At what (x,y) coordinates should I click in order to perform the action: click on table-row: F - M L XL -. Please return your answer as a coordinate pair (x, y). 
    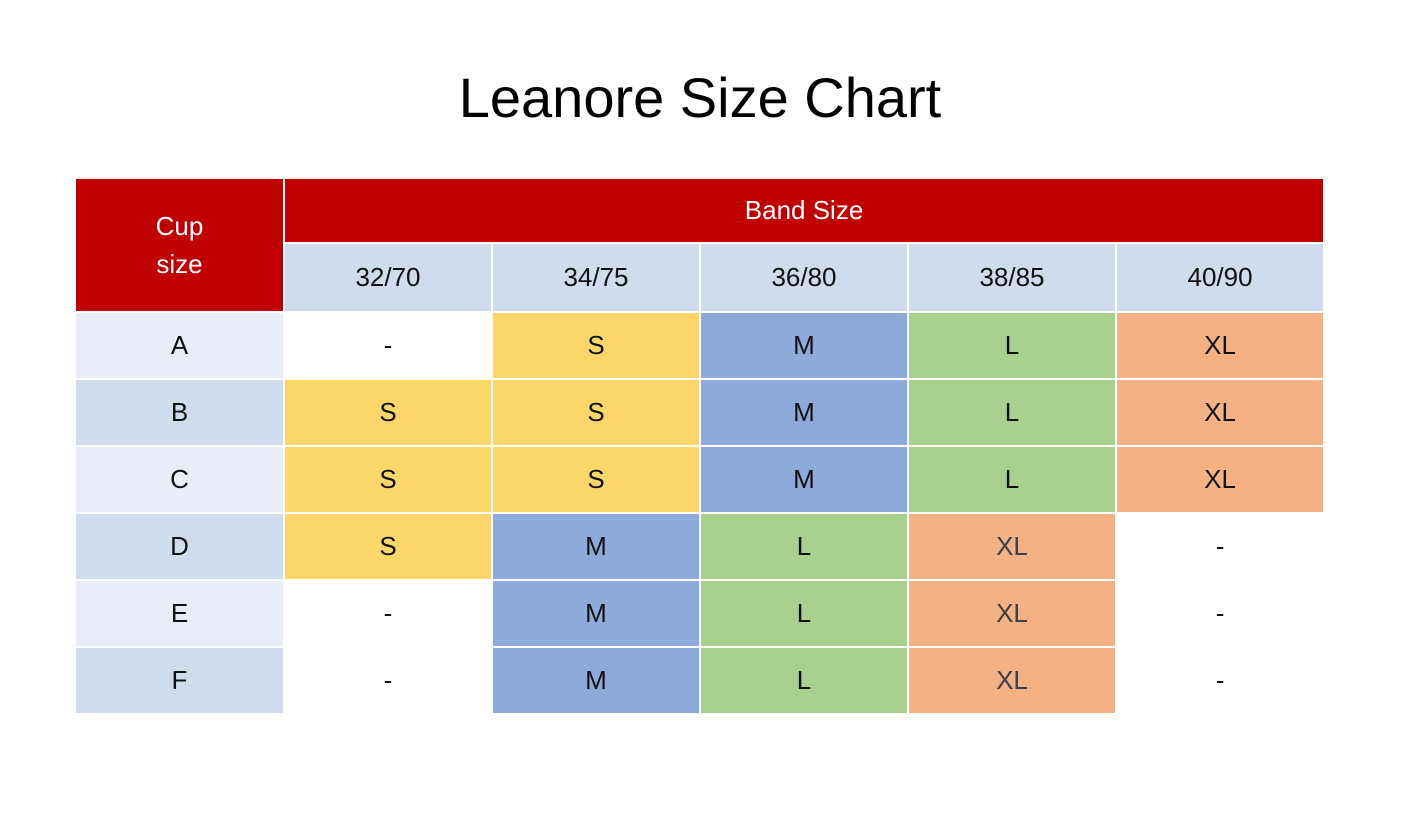
    Looking at the image, I should click on (700, 680).